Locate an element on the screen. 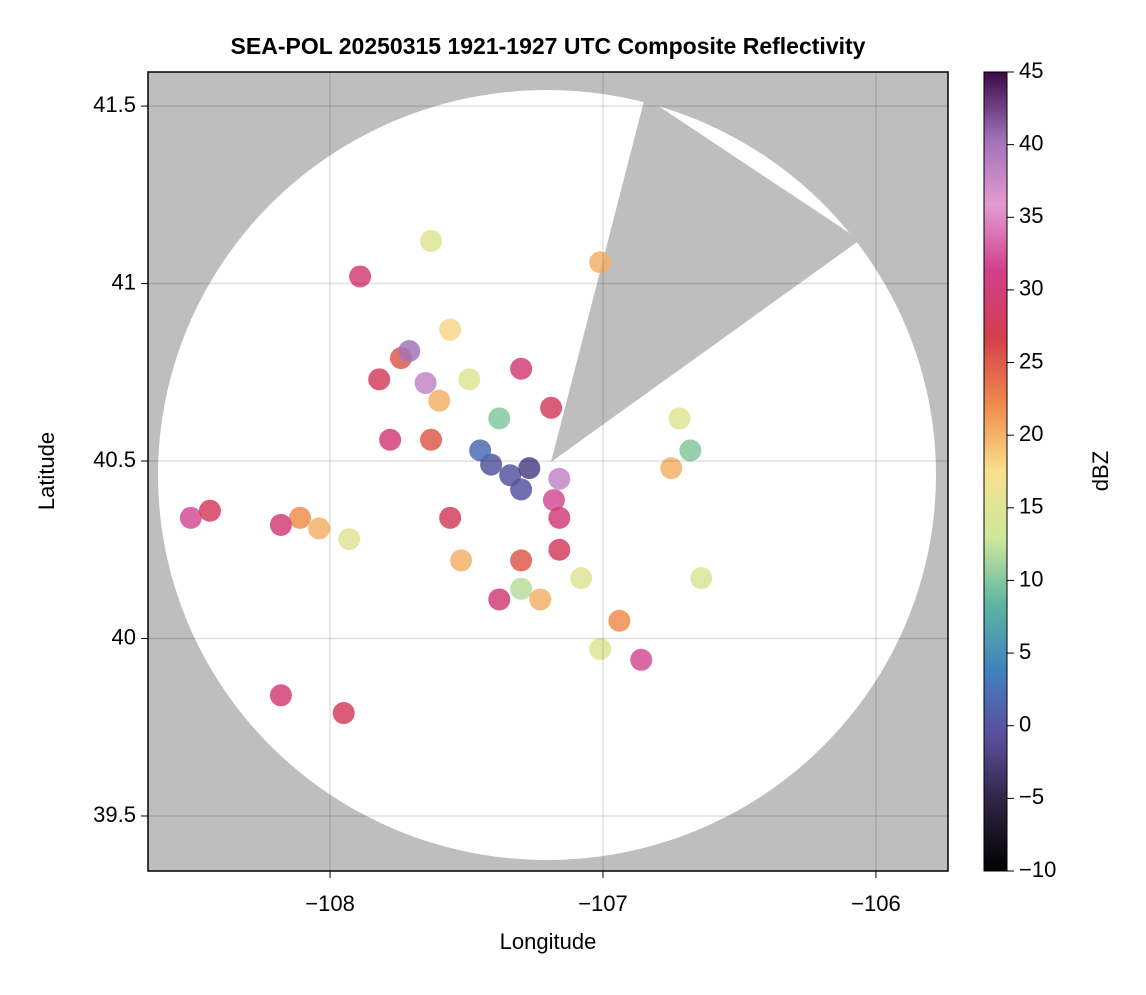  y-tick-label: 39.5 is located at coordinates (114, 814).